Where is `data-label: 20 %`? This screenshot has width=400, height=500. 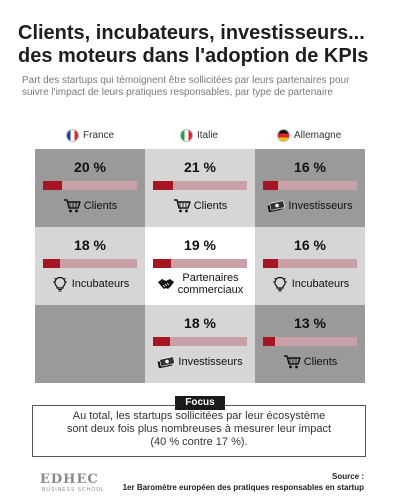
data-label: 20 % is located at coordinates (90, 167).